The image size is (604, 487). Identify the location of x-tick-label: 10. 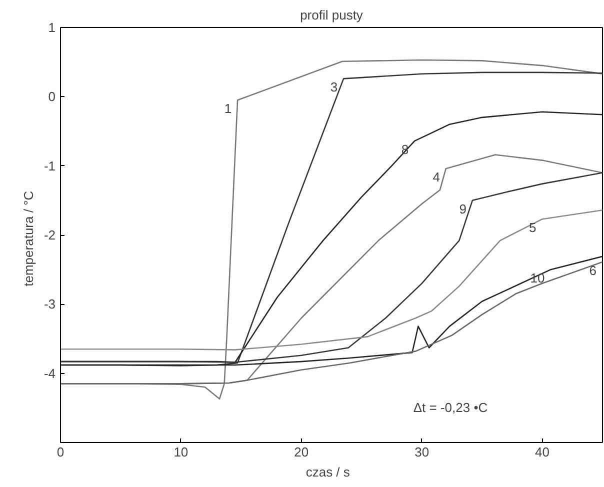
(181, 452).